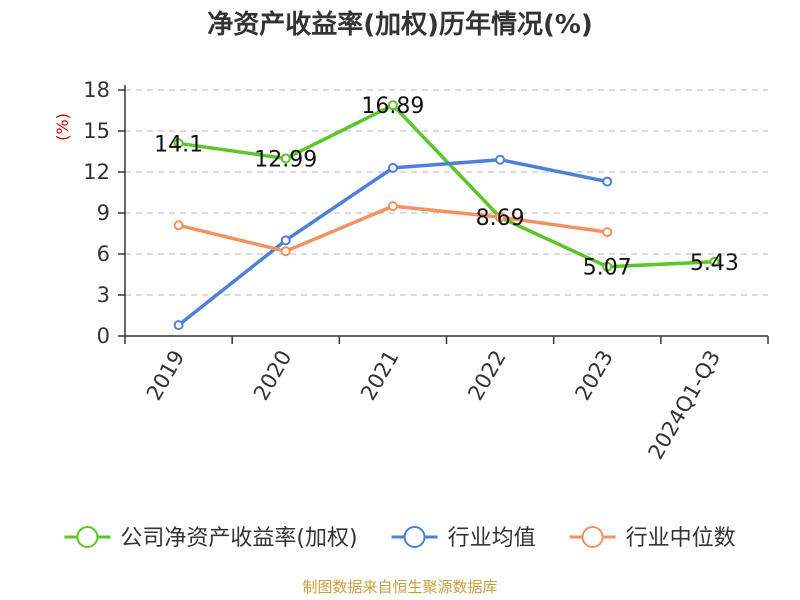 This screenshot has height=600, width=800. Describe the element at coordinates (96, 90) in the screenshot. I see `y-tick-label-18: 18` at that location.